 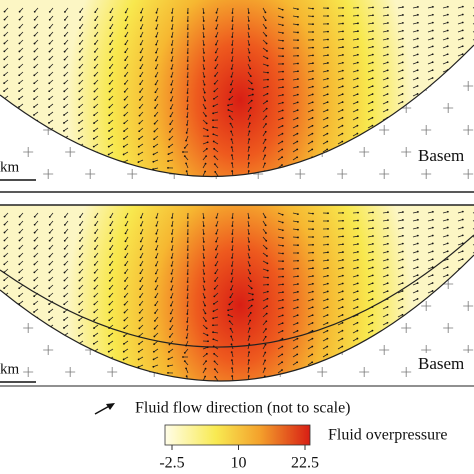 I want to click on cross, so click(x=468, y=130).